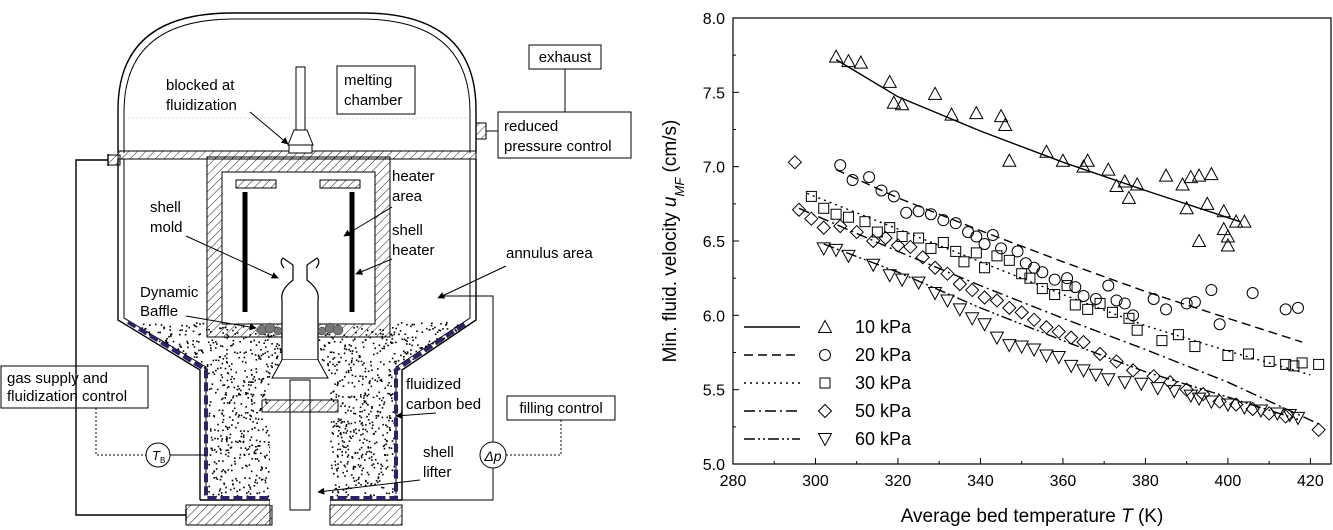  Describe the element at coordinates (1022, 474) in the screenshot. I see `x-axis: 280 300 320 340 360 380 400 420` at that location.